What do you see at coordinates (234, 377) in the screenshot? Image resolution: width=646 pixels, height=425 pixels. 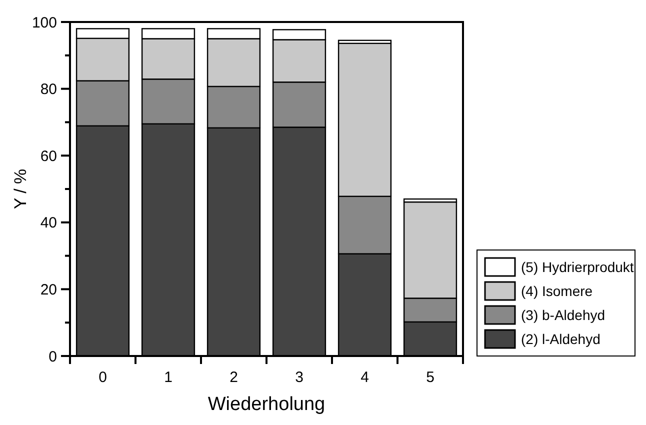 I see `x-tick-label: 2` at bounding box center [234, 377].